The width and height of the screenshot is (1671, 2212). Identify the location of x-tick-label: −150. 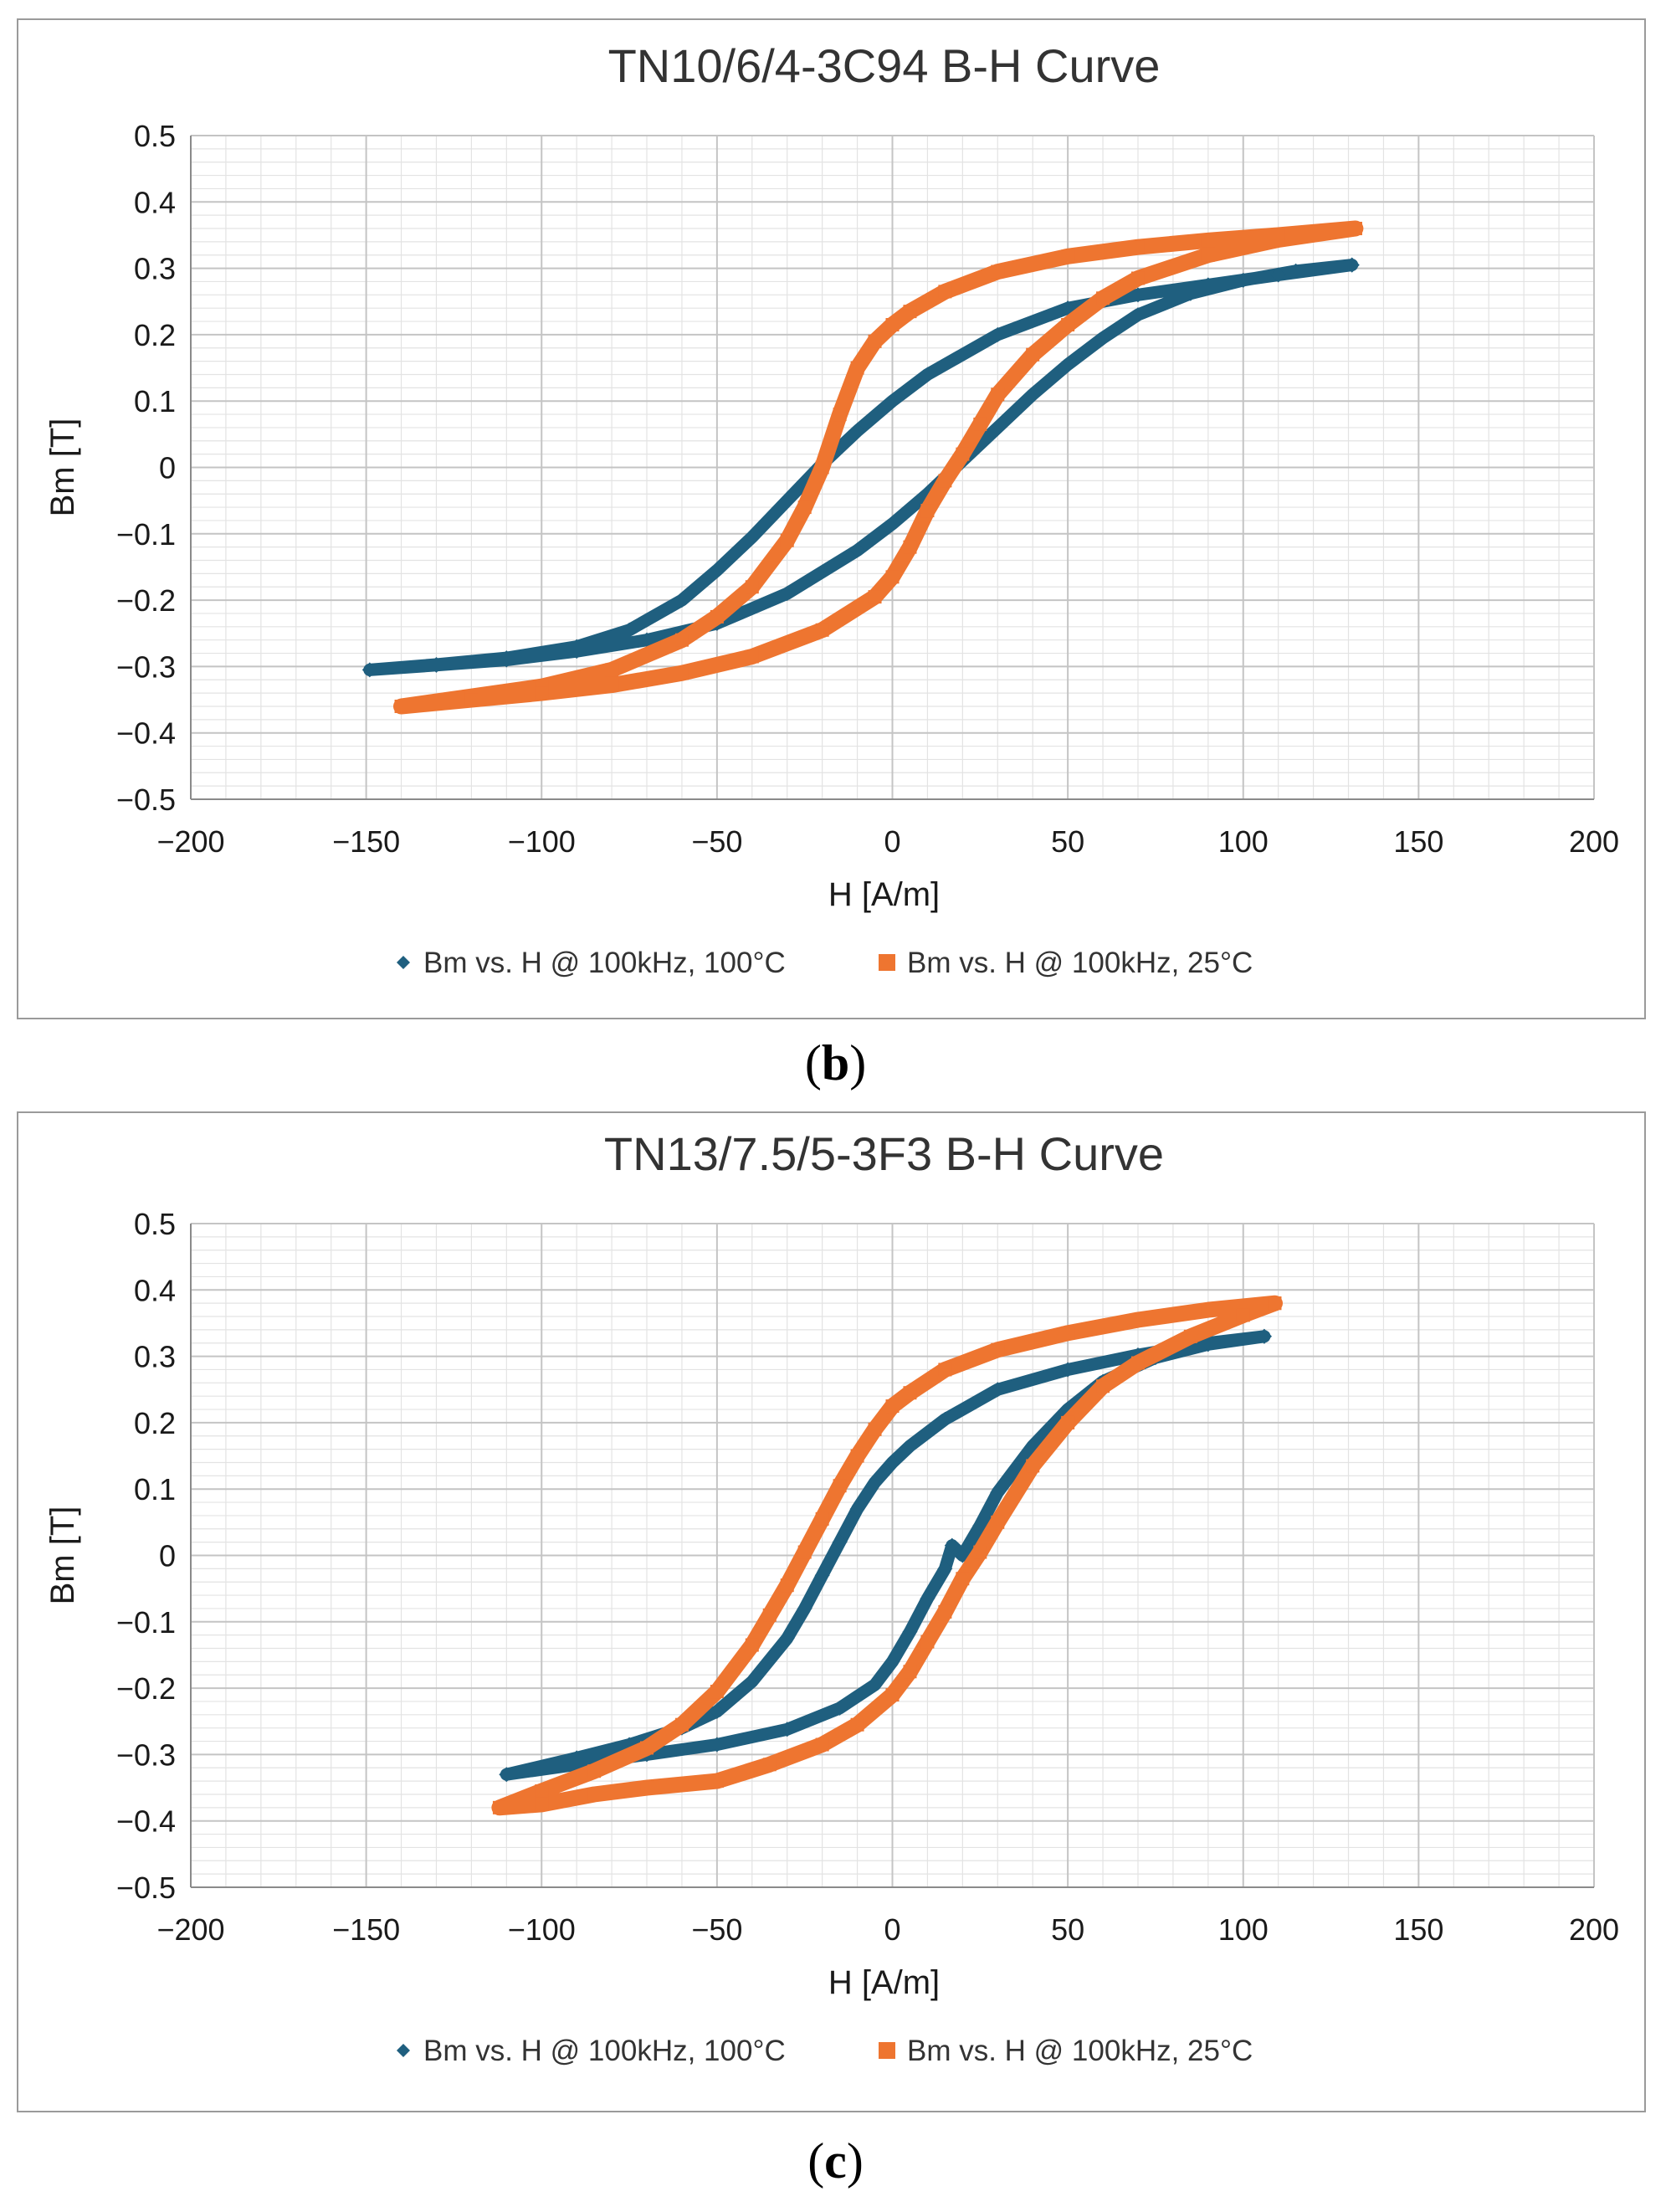
(366, 841).